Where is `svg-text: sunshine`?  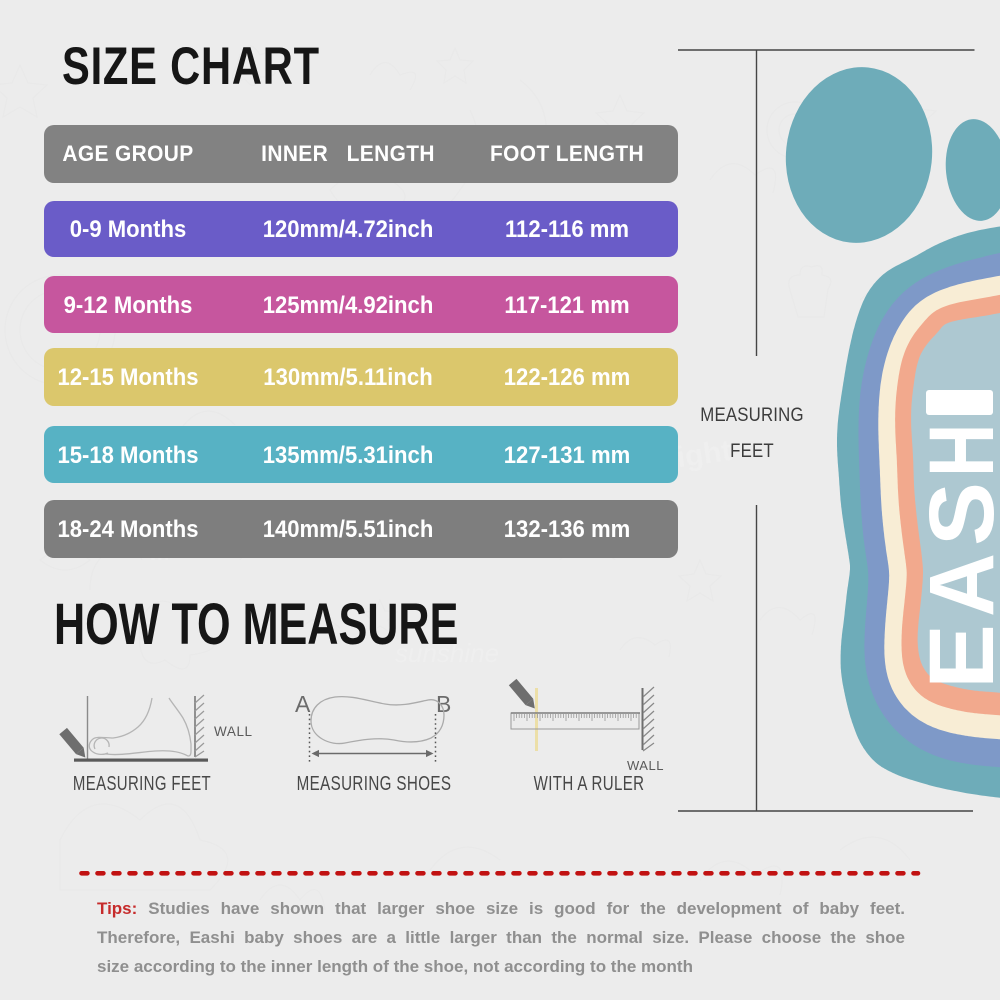 svg-text: sunshine is located at coordinates (447, 653).